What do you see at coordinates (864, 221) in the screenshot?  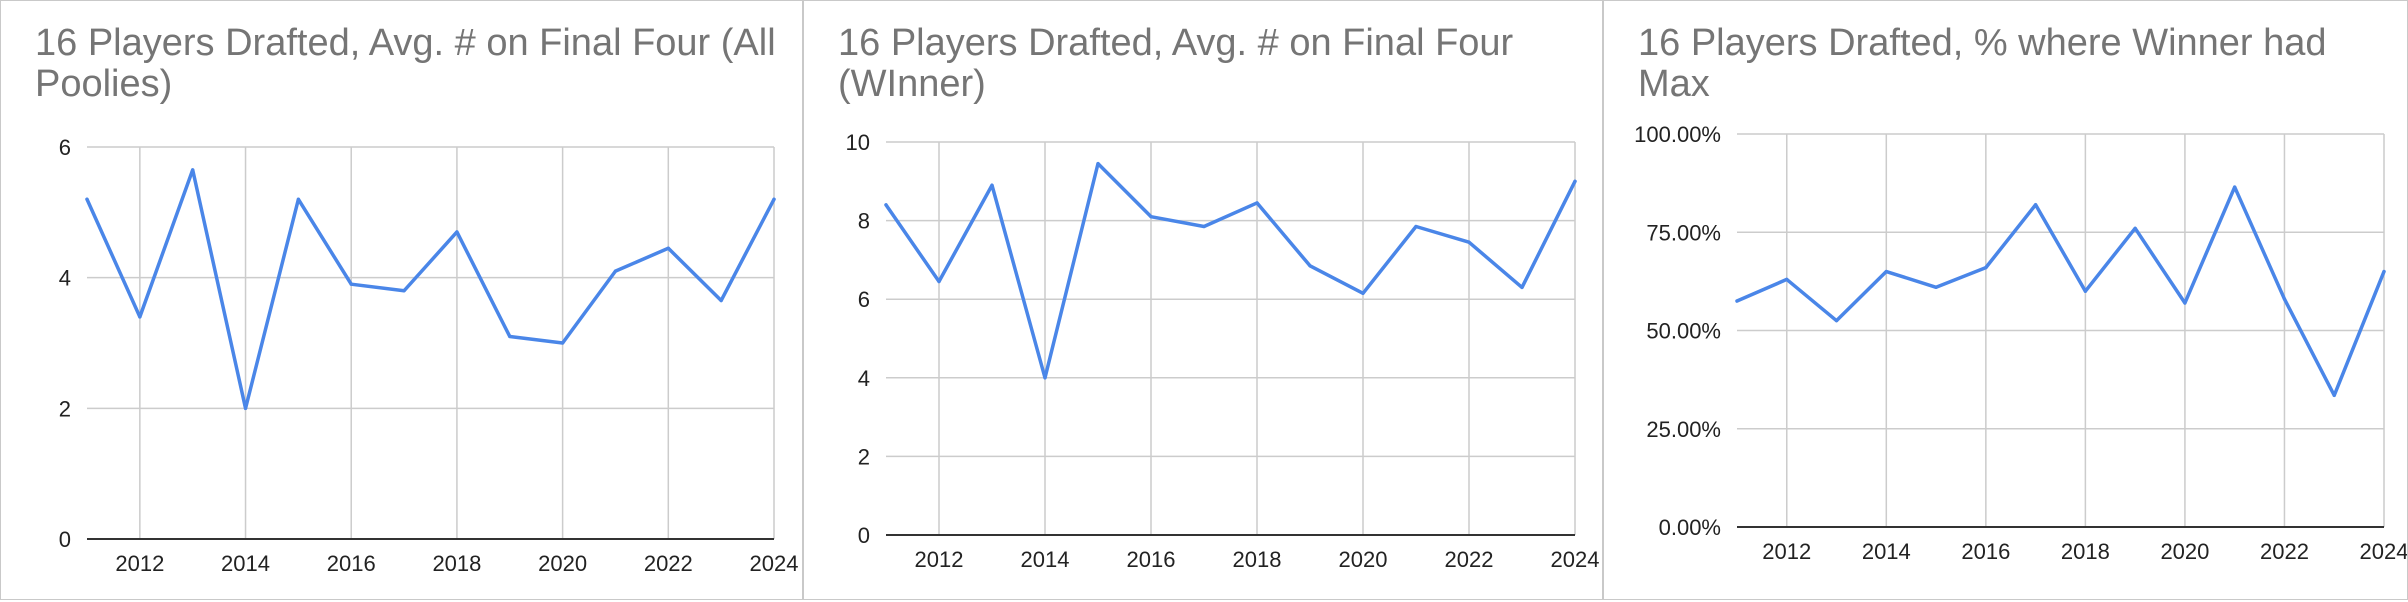 I see `y-tick-label: 8` at bounding box center [864, 221].